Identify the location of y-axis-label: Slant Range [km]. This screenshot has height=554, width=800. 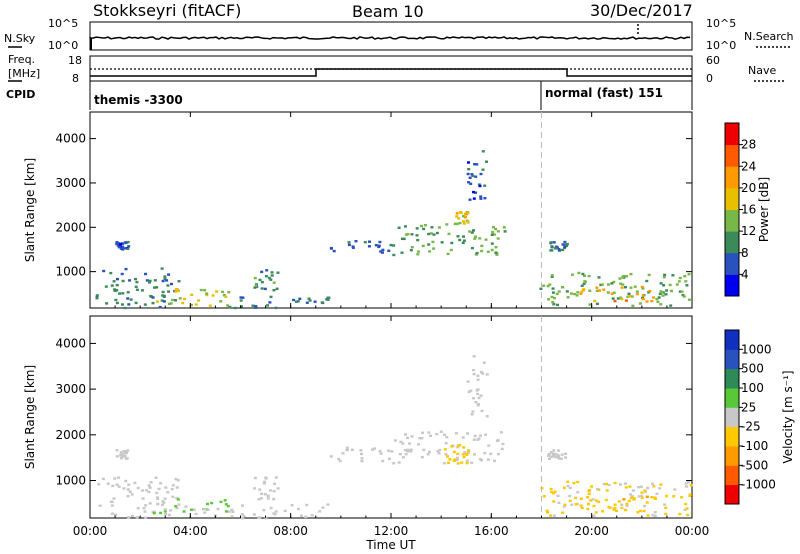
(30, 417).